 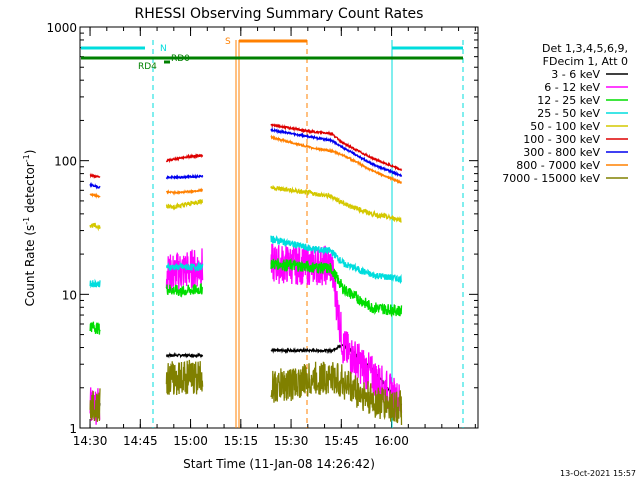 I want to click on saa-label: S, so click(x=228, y=42).